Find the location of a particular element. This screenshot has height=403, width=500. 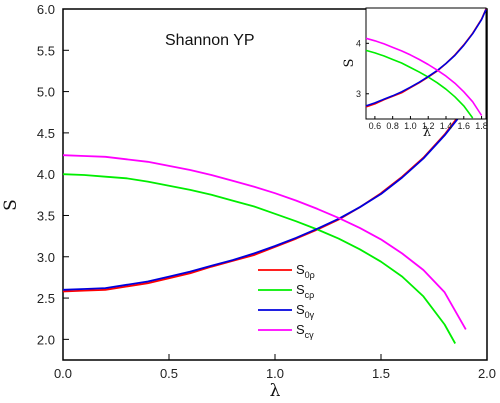

legend-label-s0-: S0γ is located at coordinates (305, 311).